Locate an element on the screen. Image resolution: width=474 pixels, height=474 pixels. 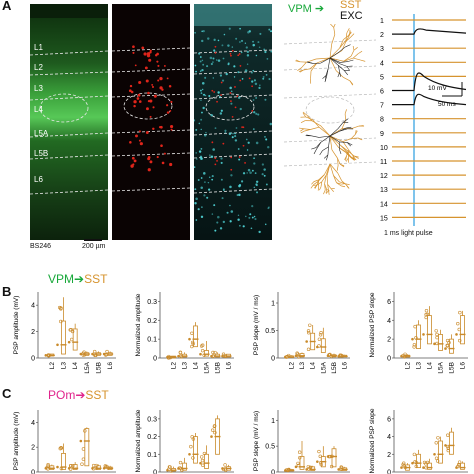
x-tick-label: L3 is located at coordinates (302, 366).